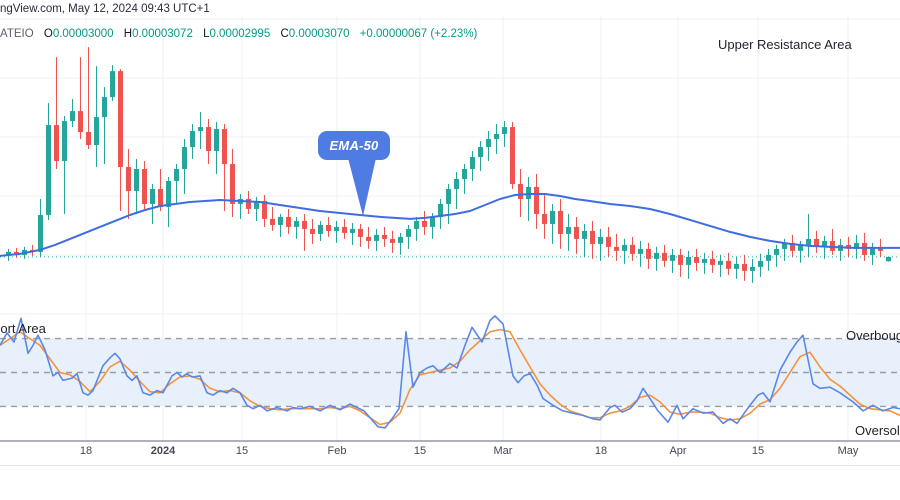 The height and width of the screenshot is (500, 900). Describe the element at coordinates (354, 145) in the screenshot. I see `ema-50-callout: EMA-50` at that location.